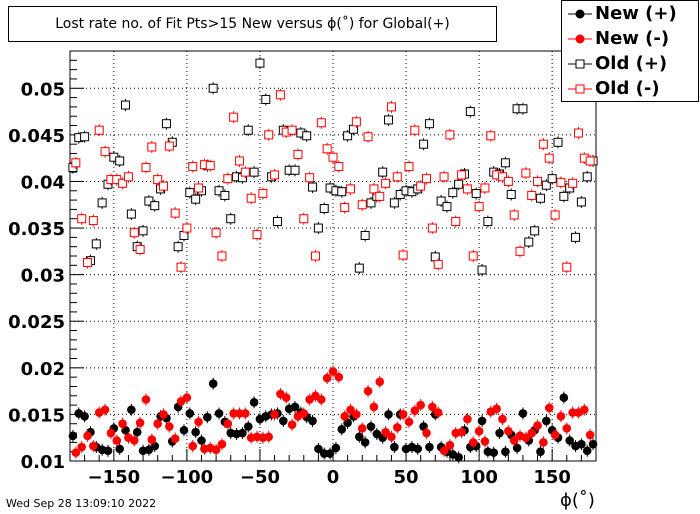  I want to click on legend-item-old-minus: Old (-), so click(630, 89).